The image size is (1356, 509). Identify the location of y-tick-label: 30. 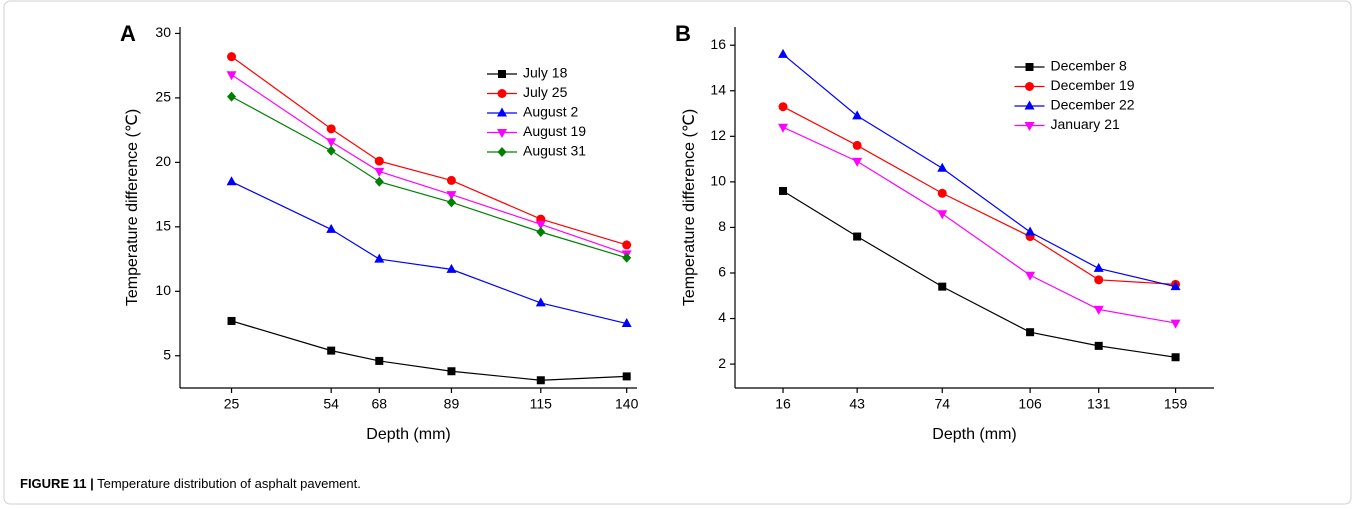
(163, 32).